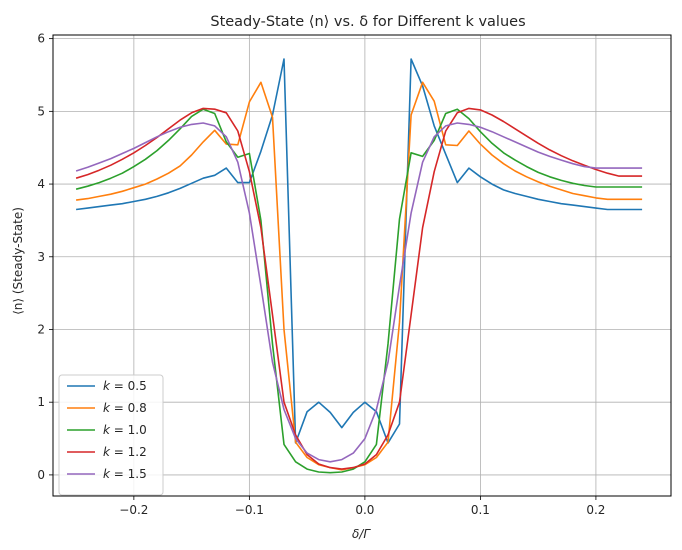 Image resolution: width=682 pixels, height=550 pixels. I want to click on legend-entry-label: k = 1.2, so click(125, 452).